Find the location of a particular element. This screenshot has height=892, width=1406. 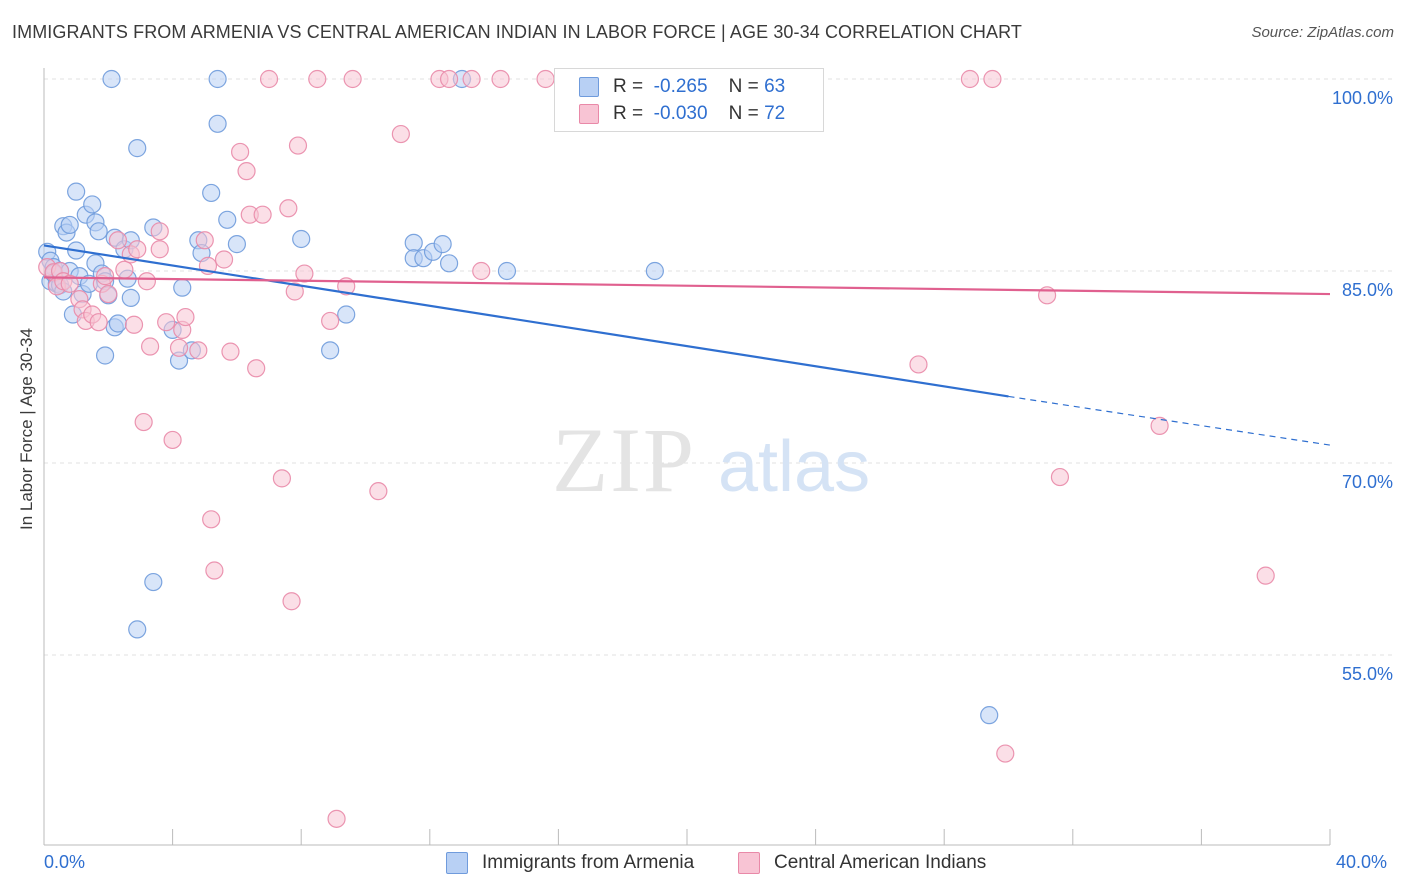

y-tick-label: 70.0% is located at coordinates (1367, 482).